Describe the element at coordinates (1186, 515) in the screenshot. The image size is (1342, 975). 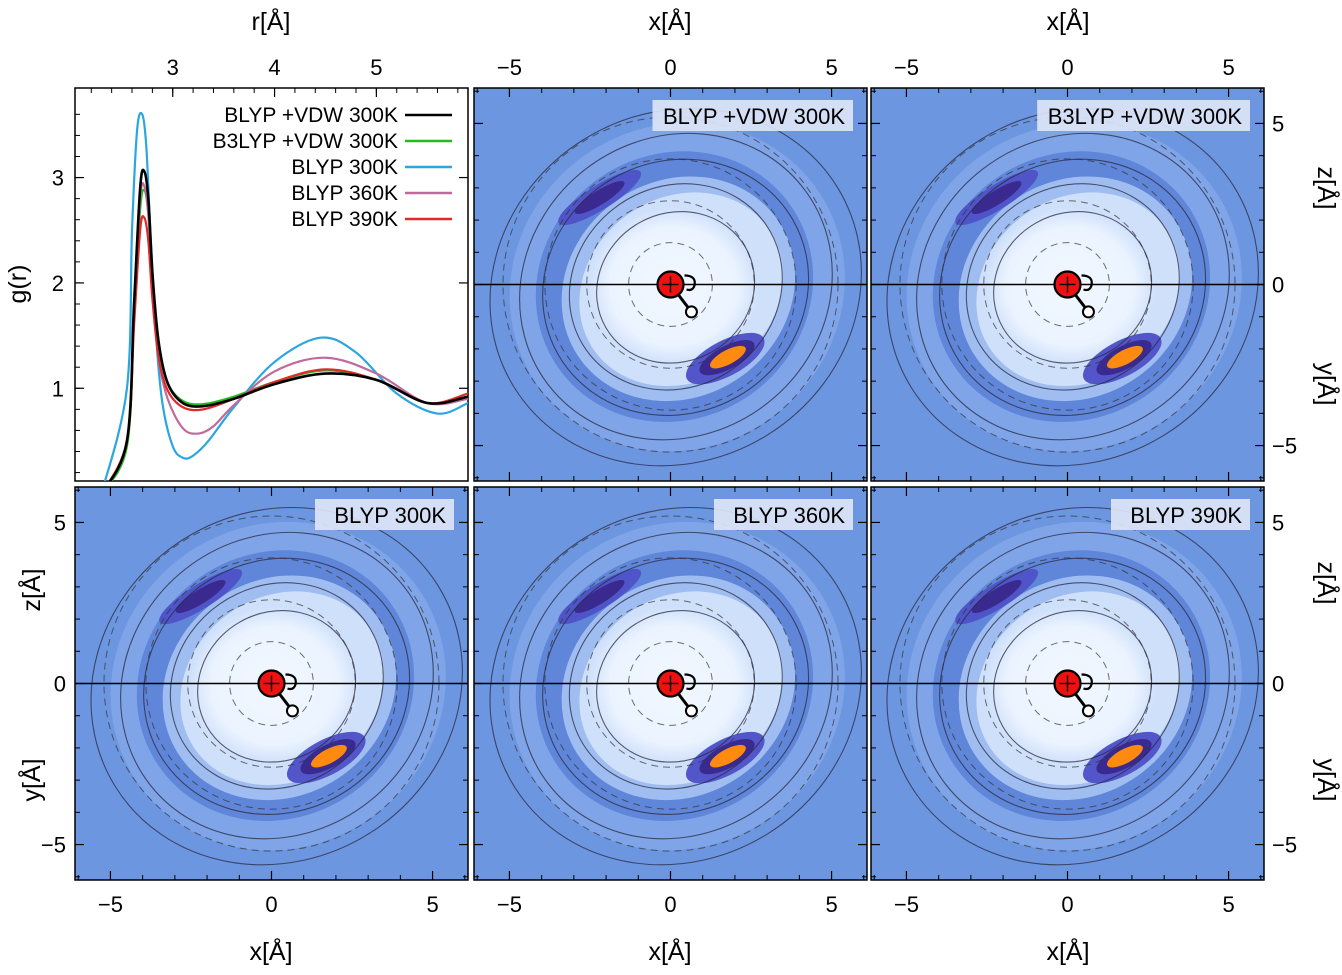
I see `map-title: BLYP 390K` at that location.